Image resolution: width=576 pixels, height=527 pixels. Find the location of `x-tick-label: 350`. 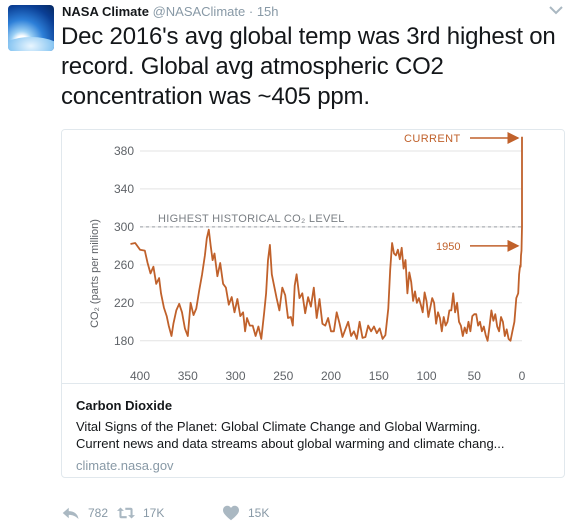

x-tick-label: 350 is located at coordinates (188, 376).